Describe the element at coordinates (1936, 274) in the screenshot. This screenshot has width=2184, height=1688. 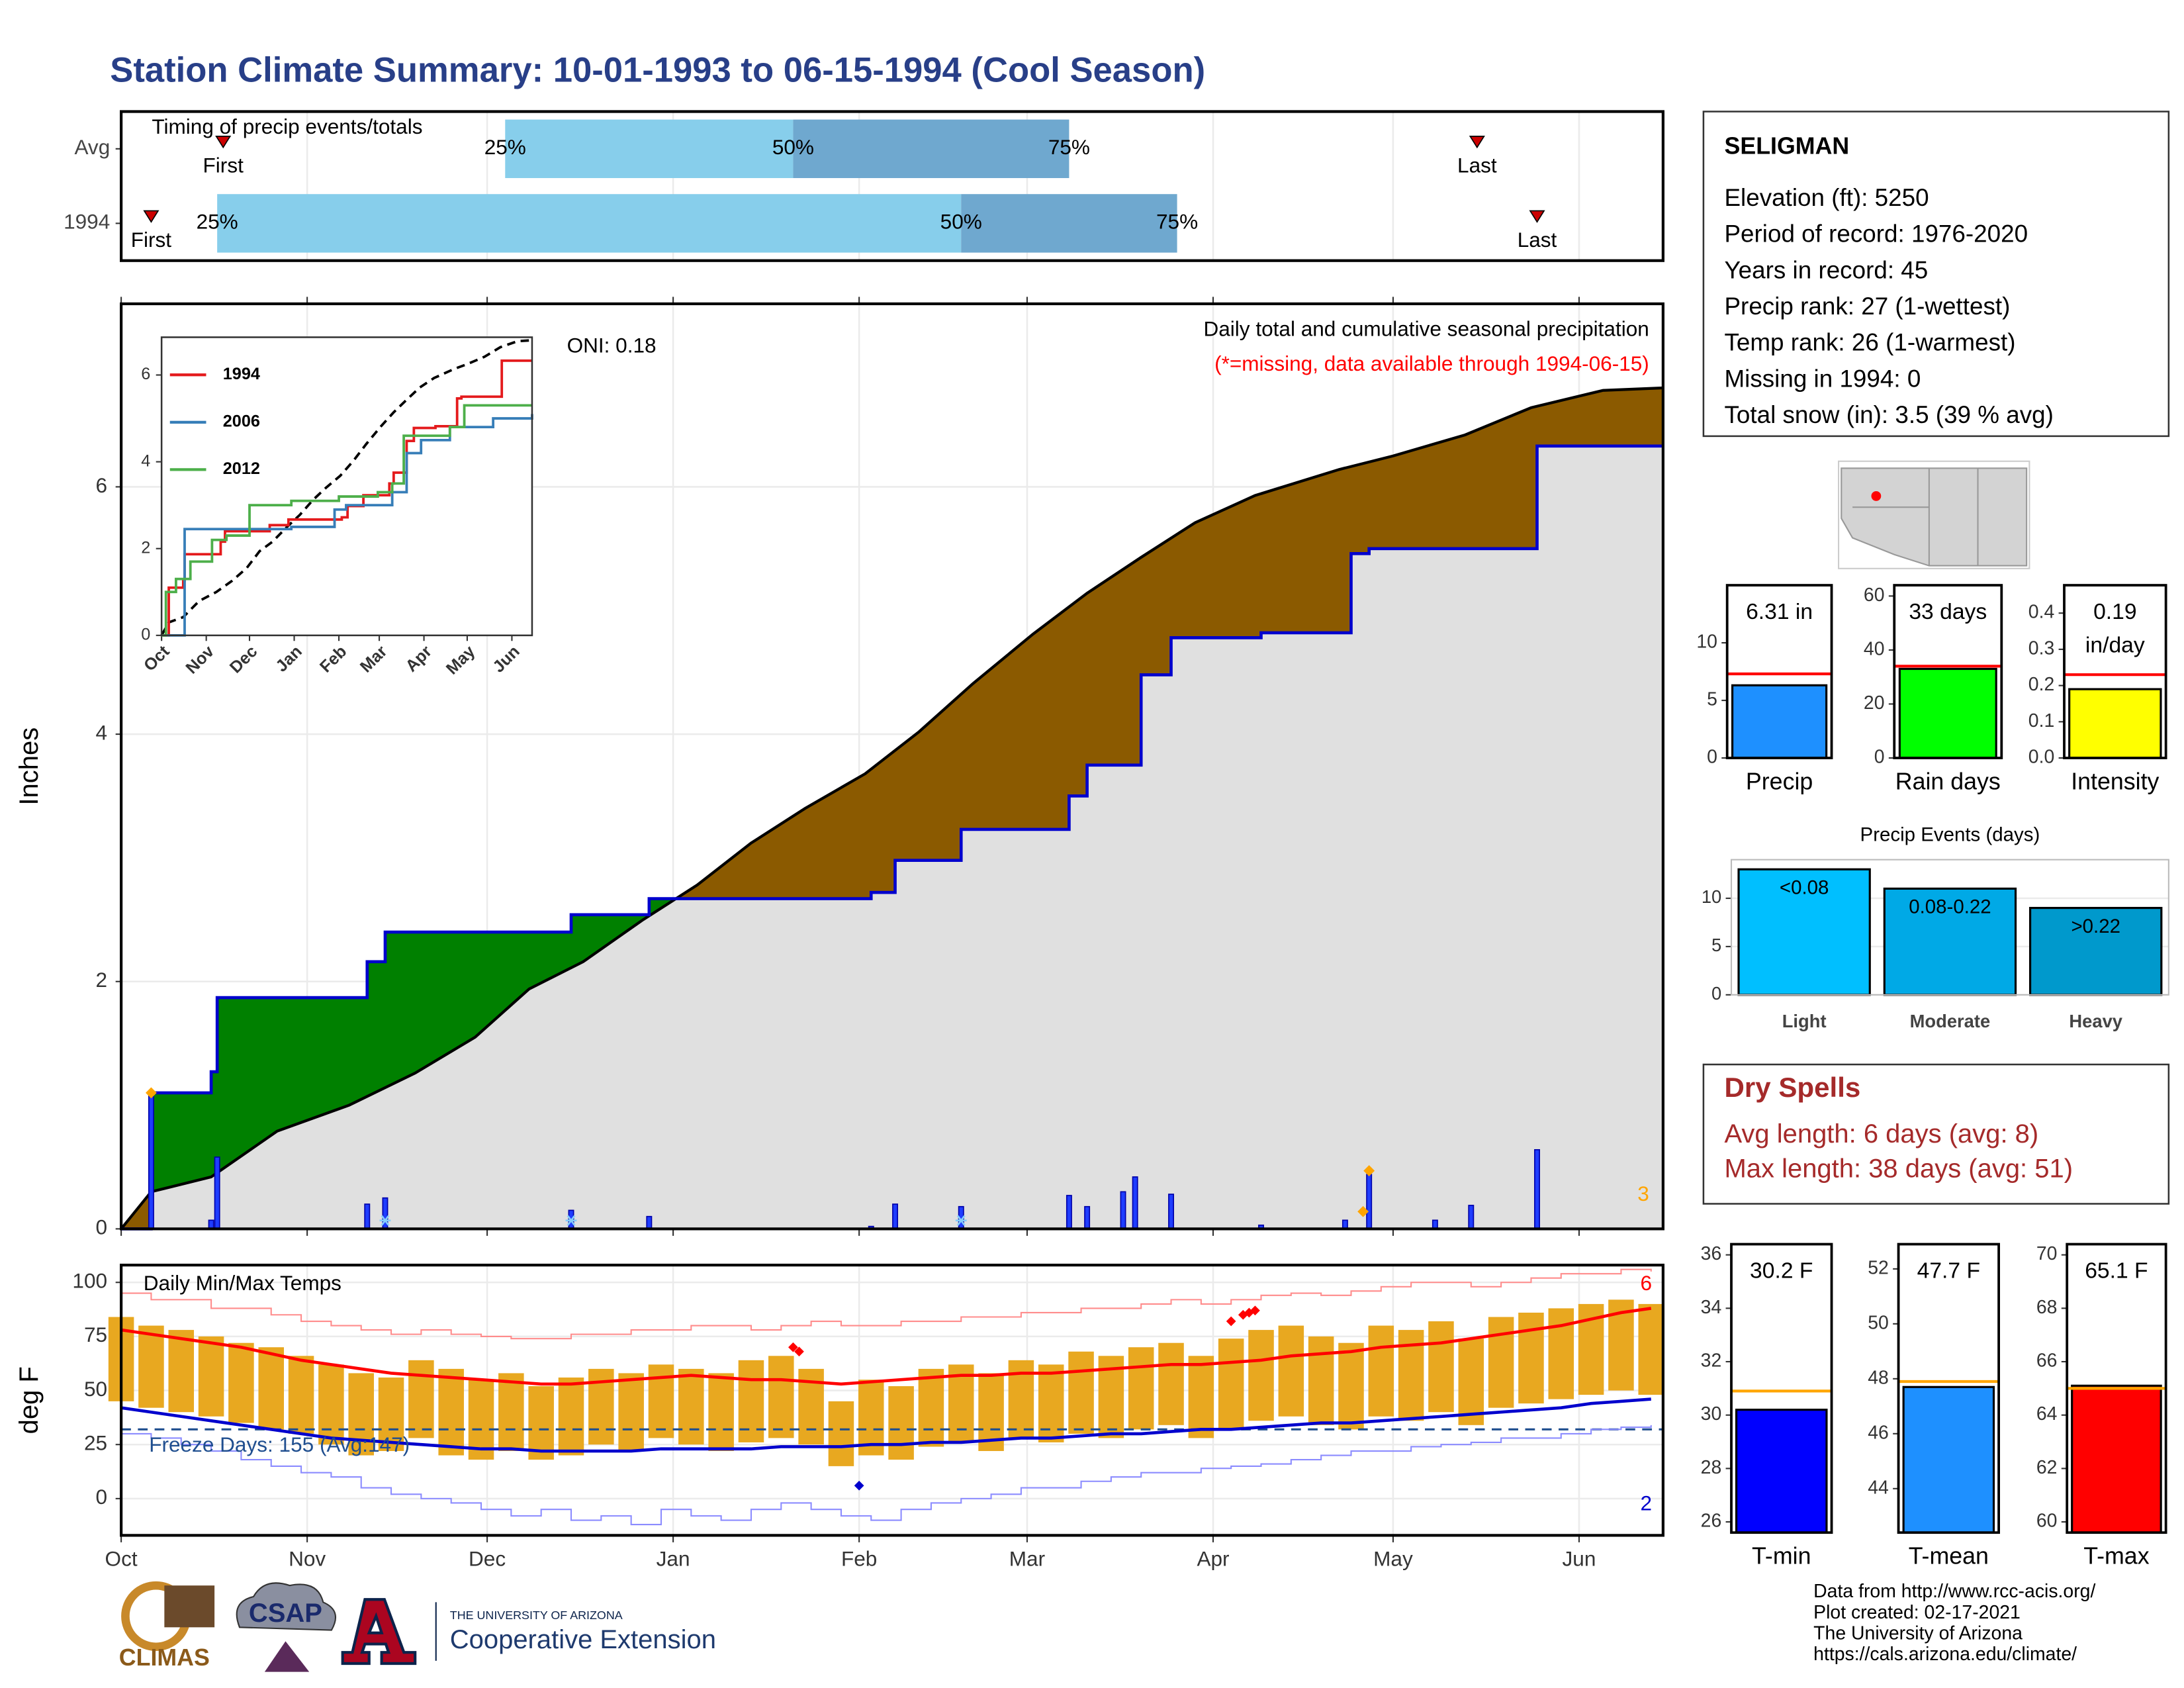
I see `station-box` at that location.